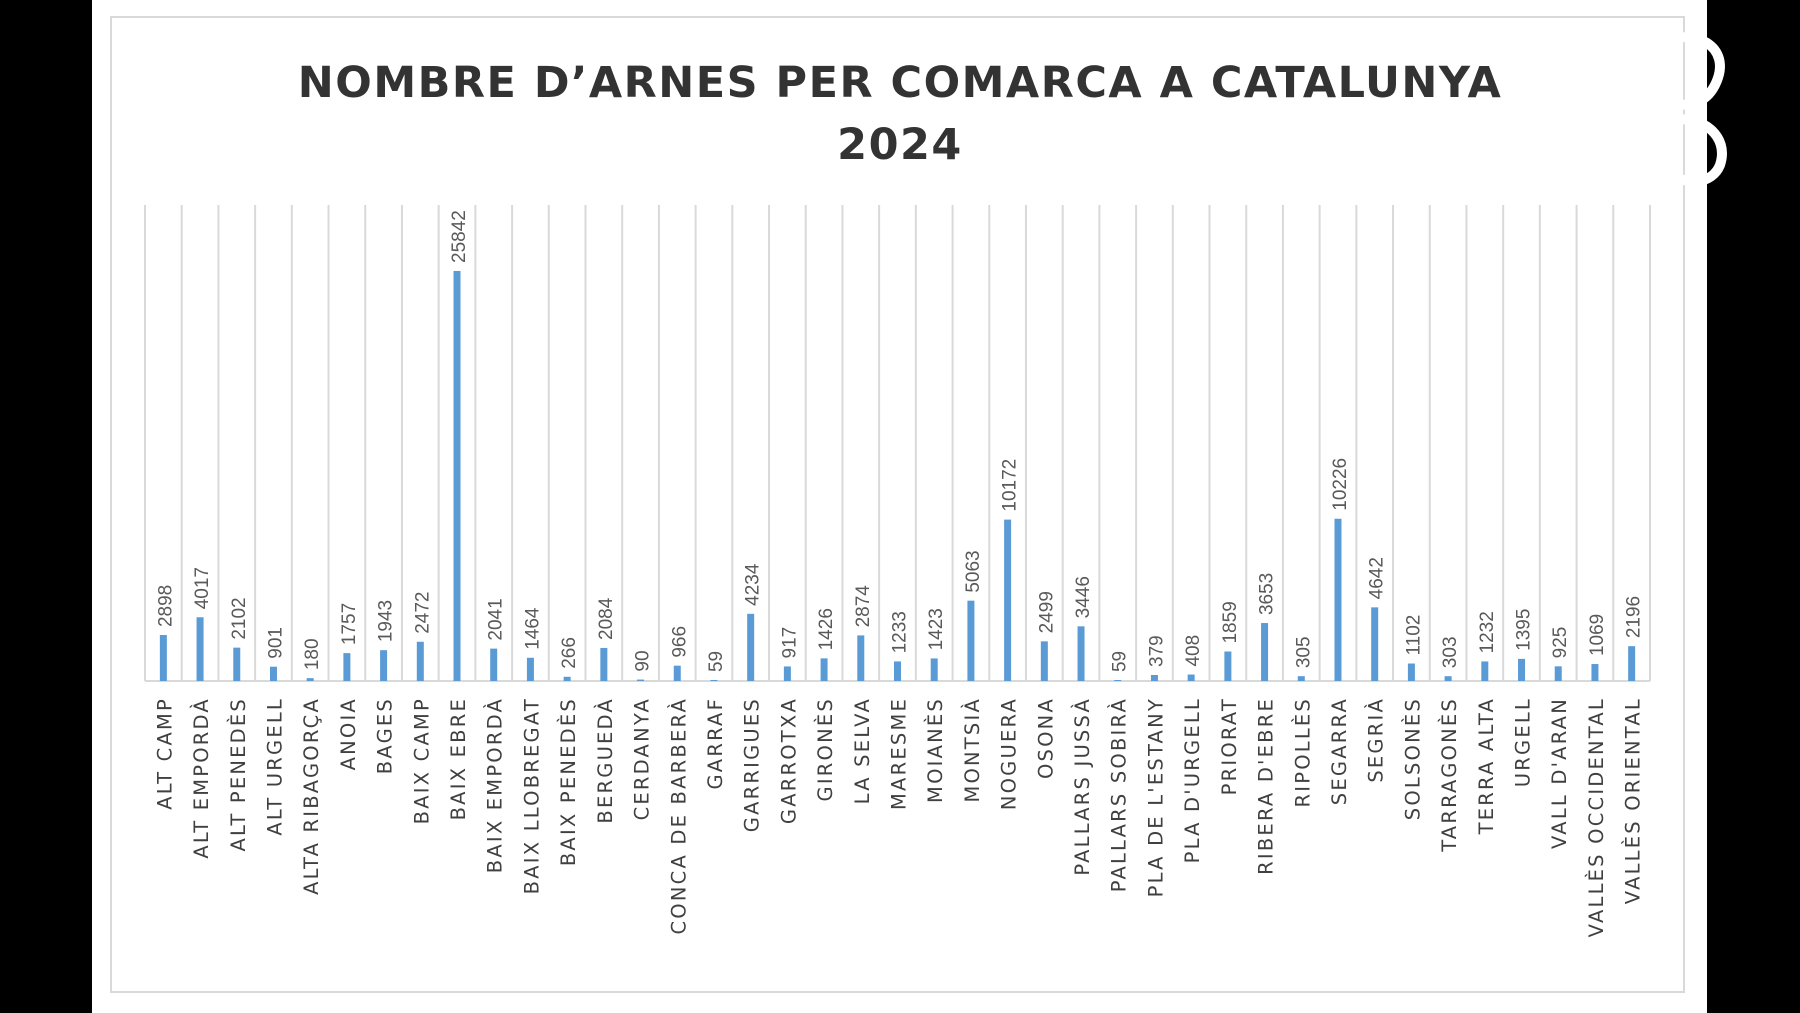  I want to click on data-label: 10226, so click(1340, 484).